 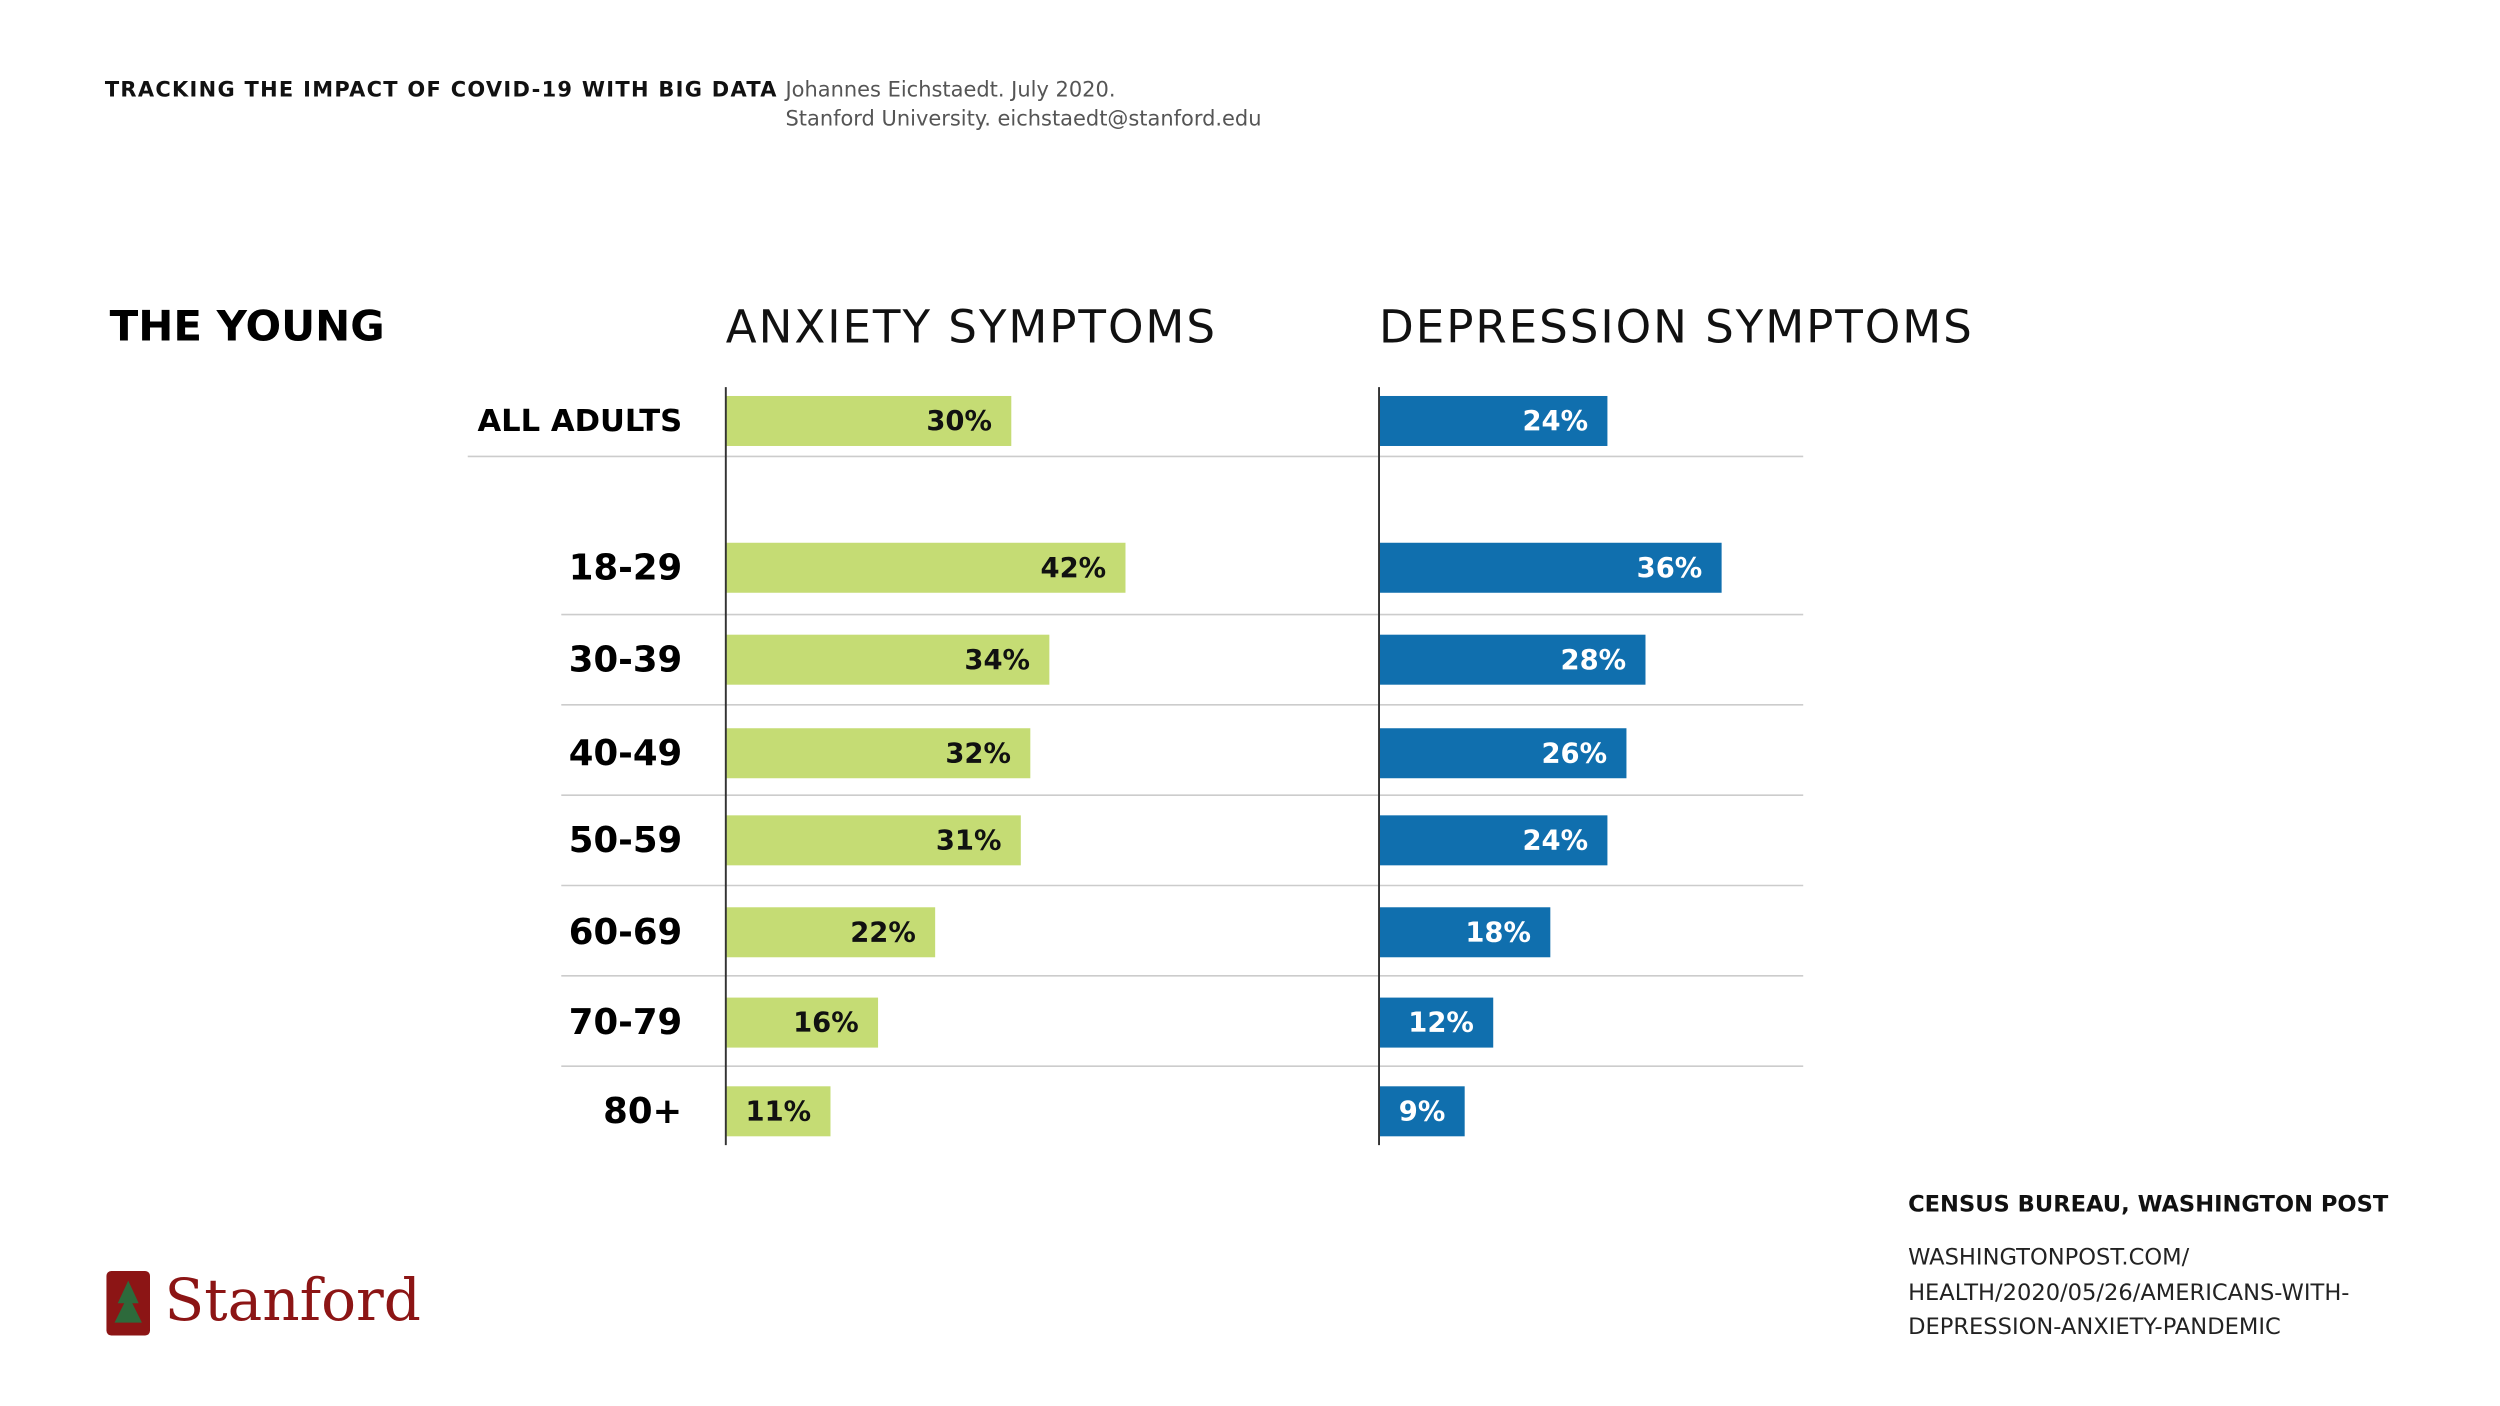 I want to click on chart-title: ANXIETY SYMPTOMS, so click(x=971, y=327).